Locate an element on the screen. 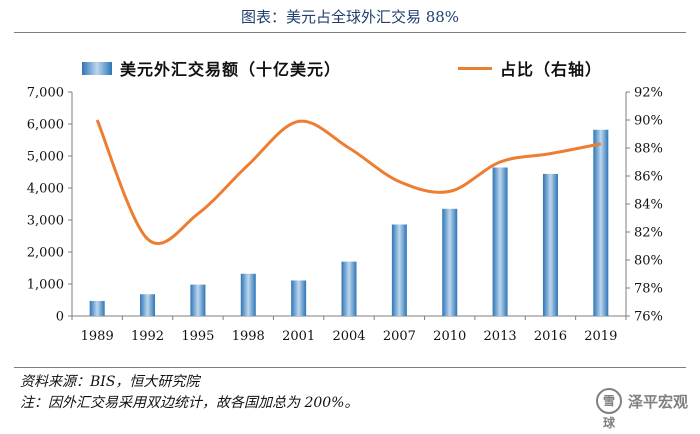  watermark-text: 泽平宏观 is located at coordinates (657, 401).